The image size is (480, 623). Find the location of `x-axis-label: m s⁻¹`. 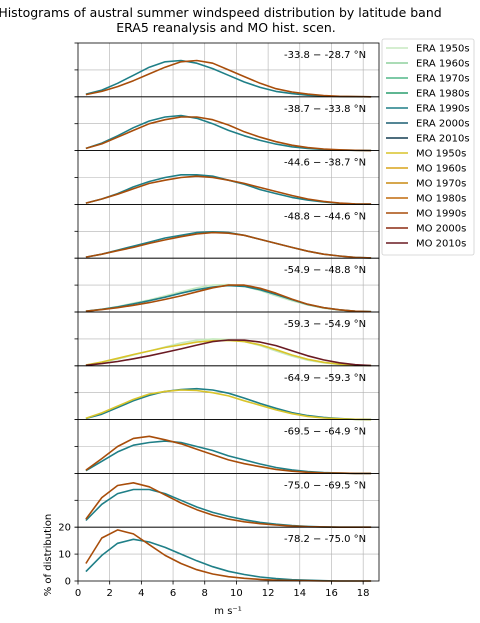

x-axis-label: m s⁻¹ is located at coordinates (227, 611).